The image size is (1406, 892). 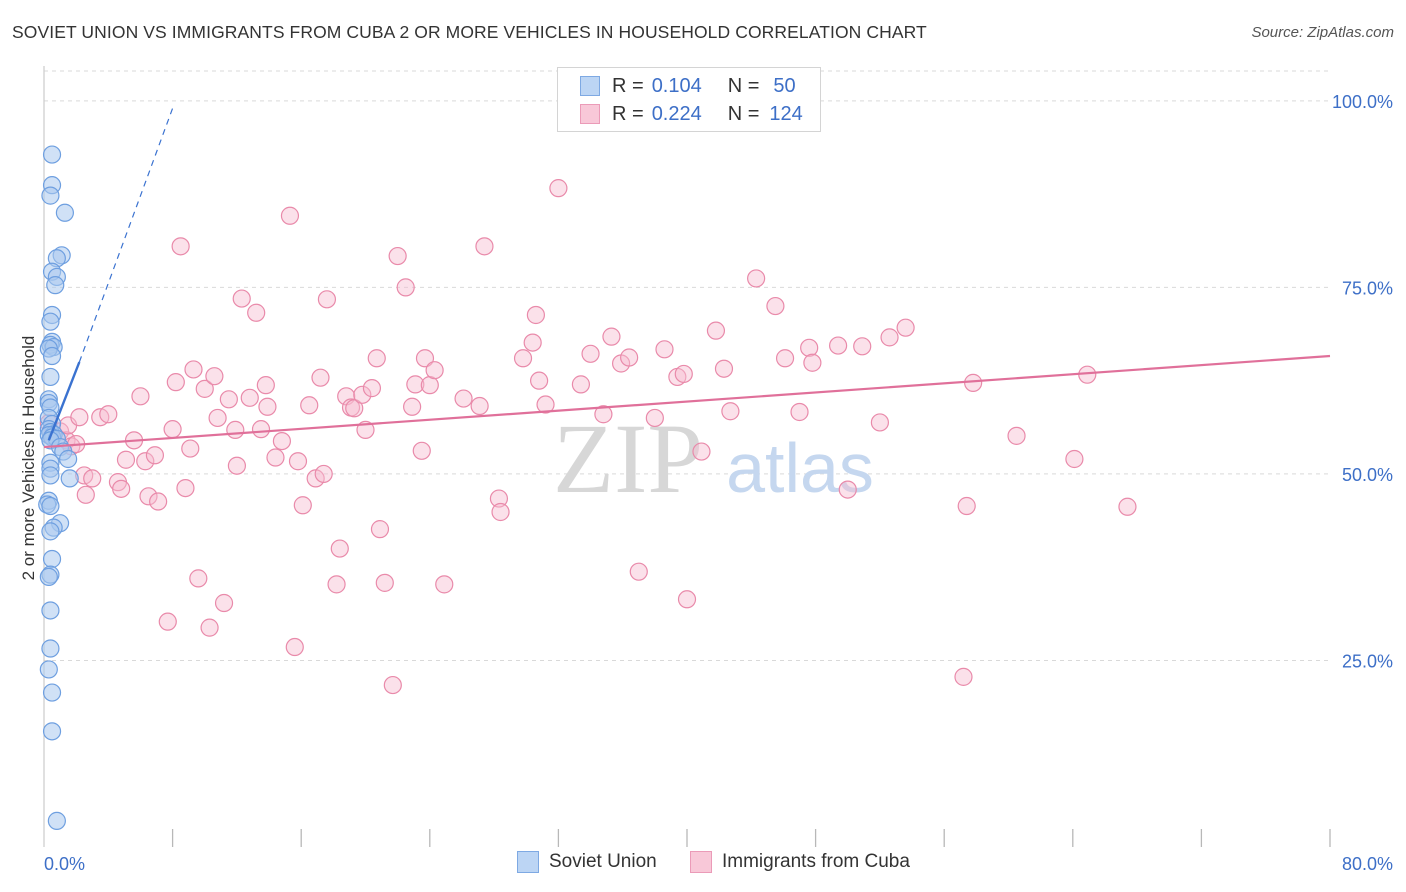 What do you see at coordinates (784, 85) in the screenshot?
I see `legend-n-value: 50` at bounding box center [784, 85].